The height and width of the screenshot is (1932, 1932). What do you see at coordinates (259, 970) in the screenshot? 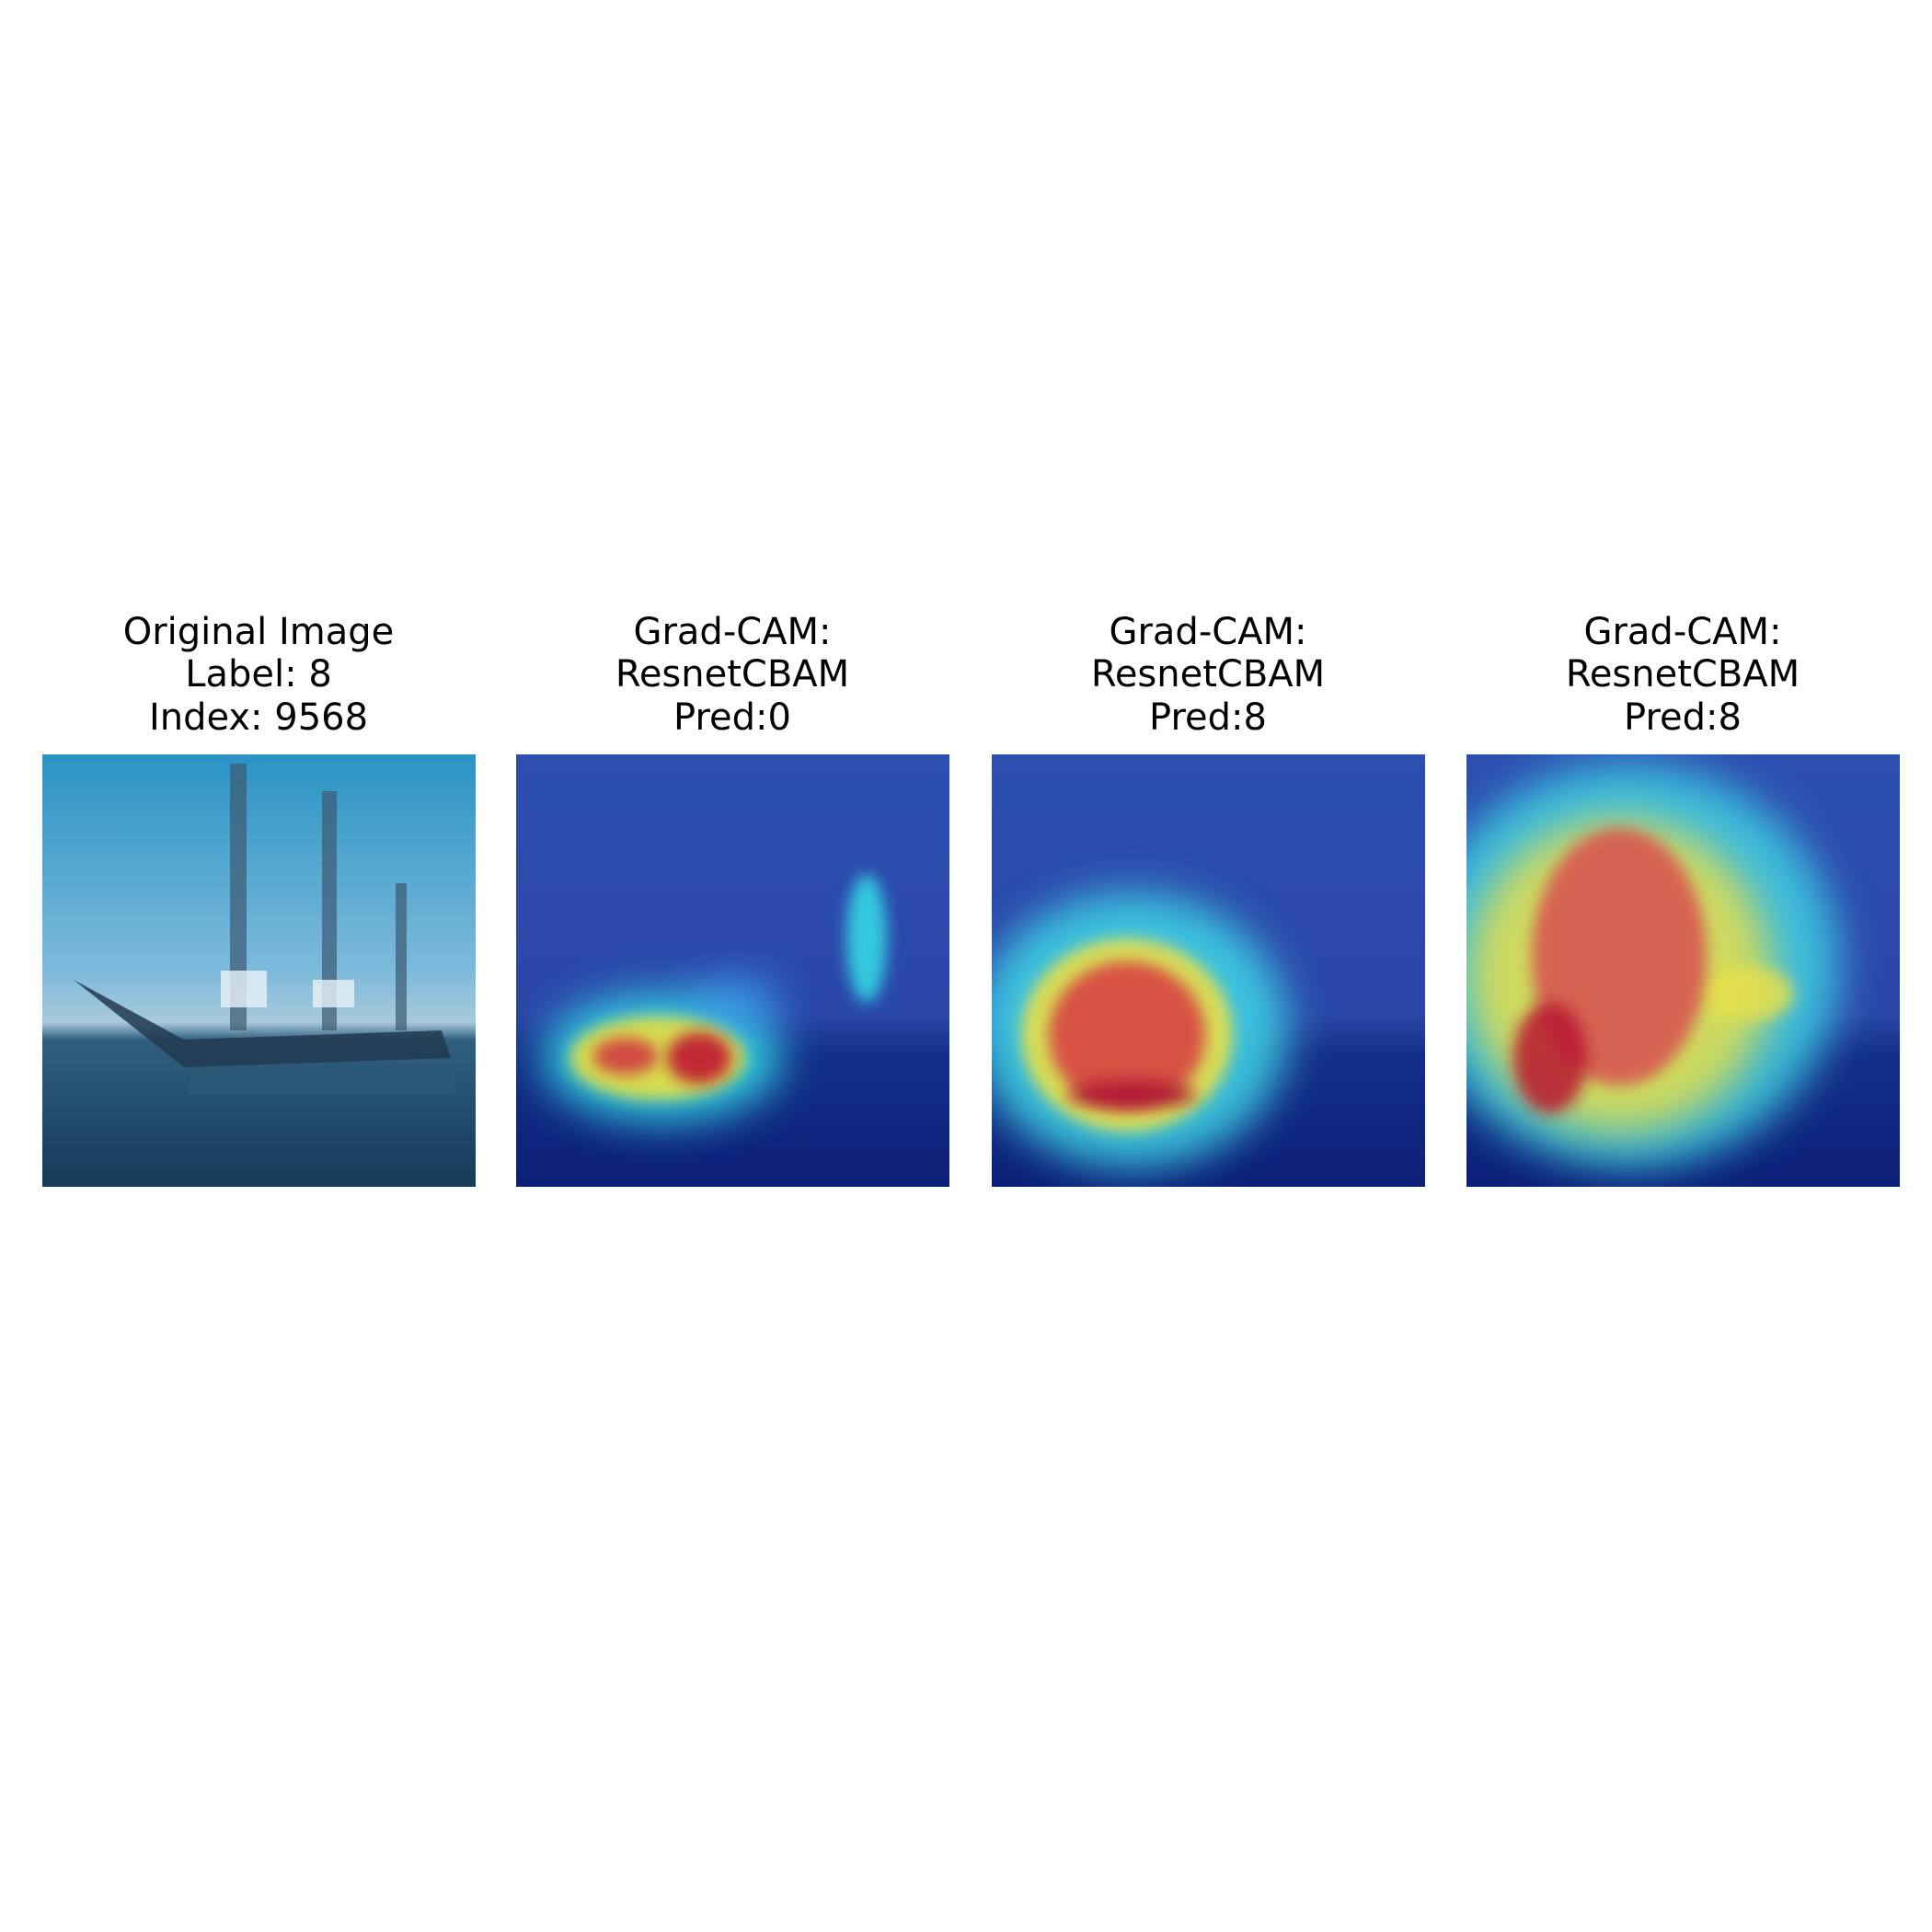
I see `original-image` at bounding box center [259, 970].